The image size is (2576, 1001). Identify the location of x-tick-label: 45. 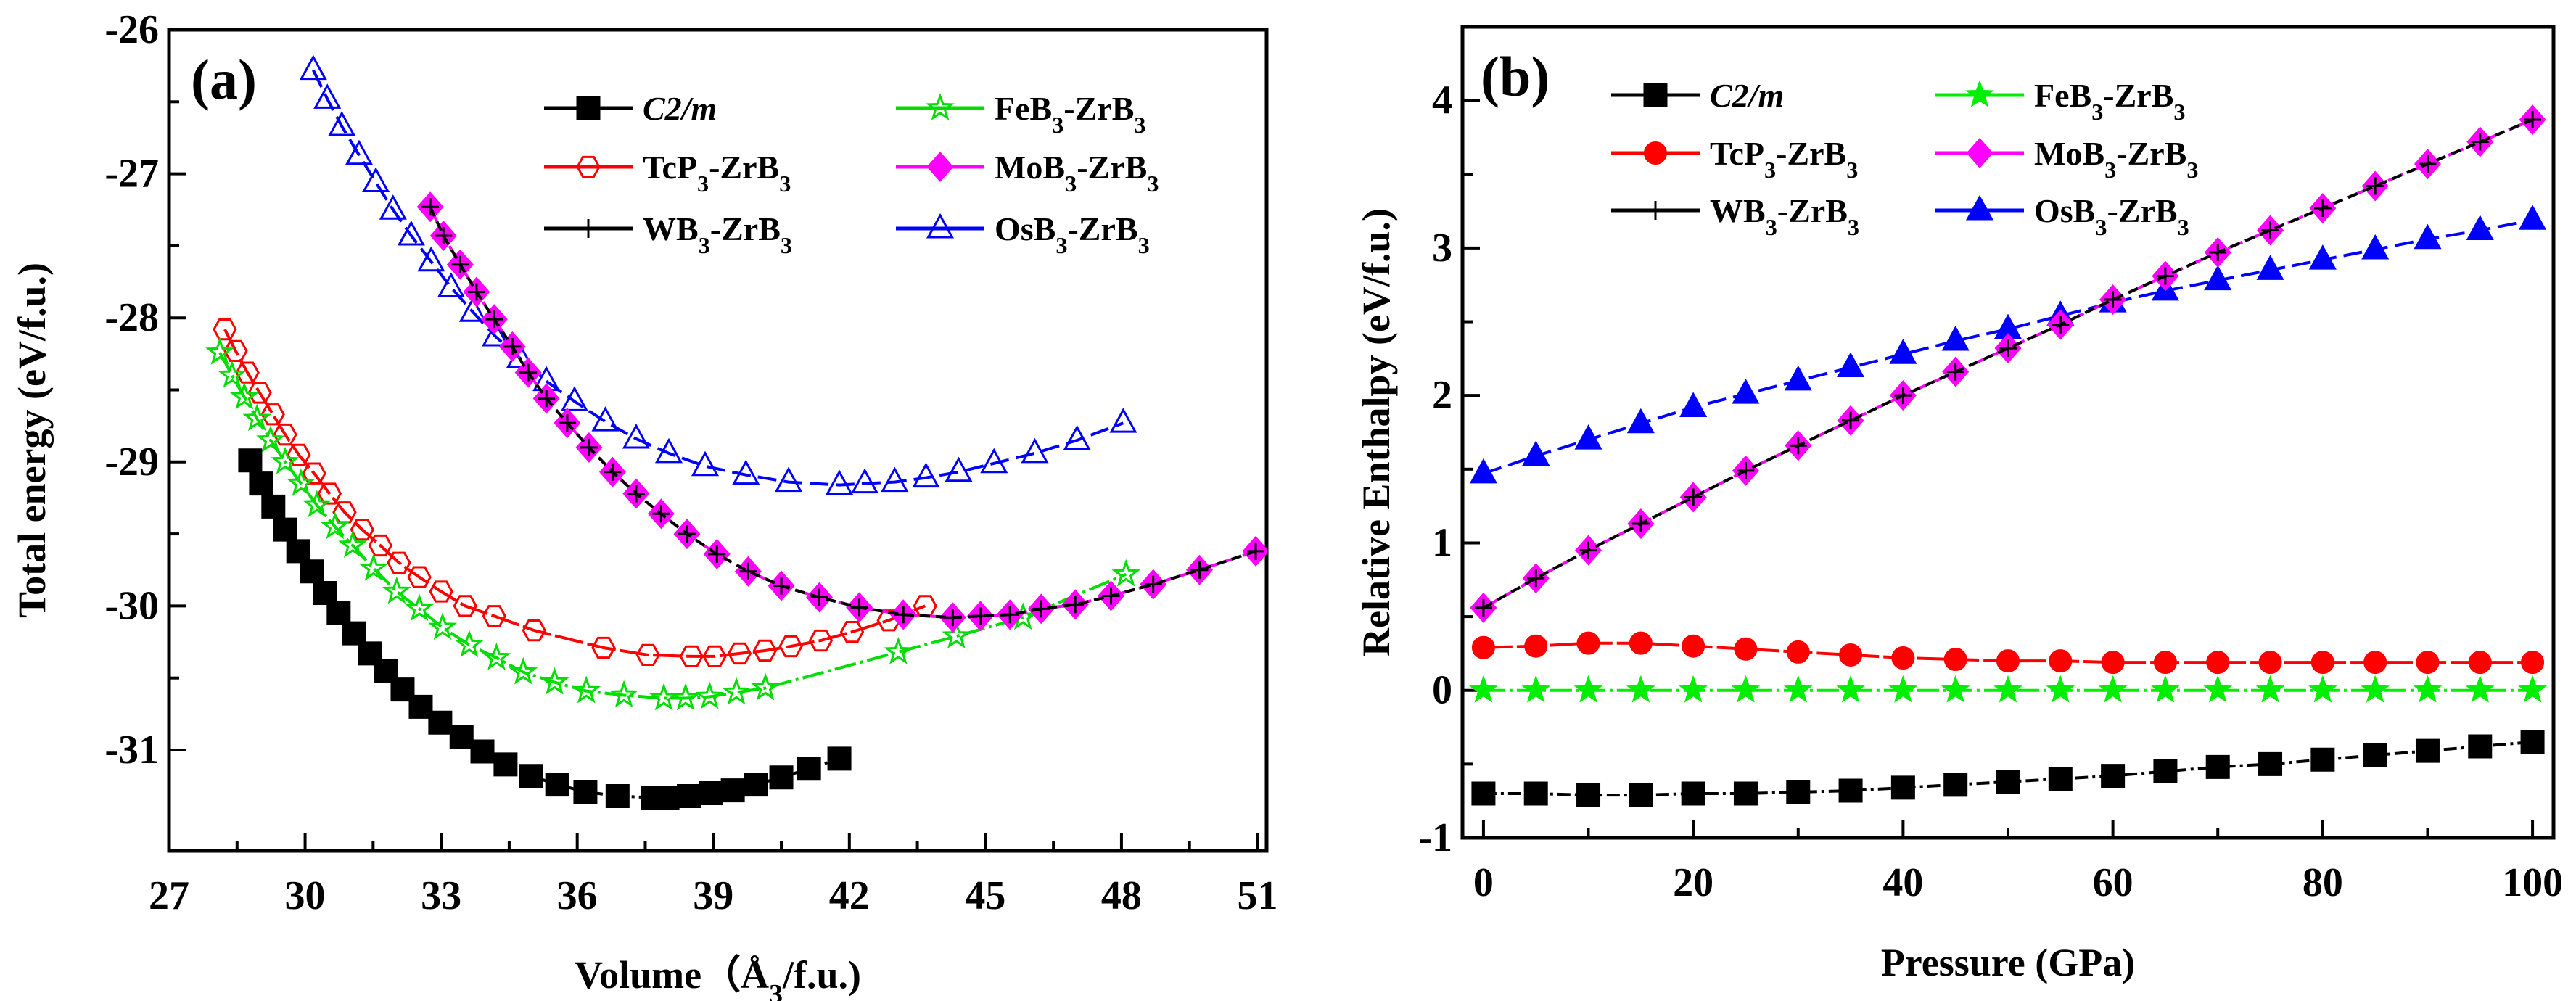
(985, 895).